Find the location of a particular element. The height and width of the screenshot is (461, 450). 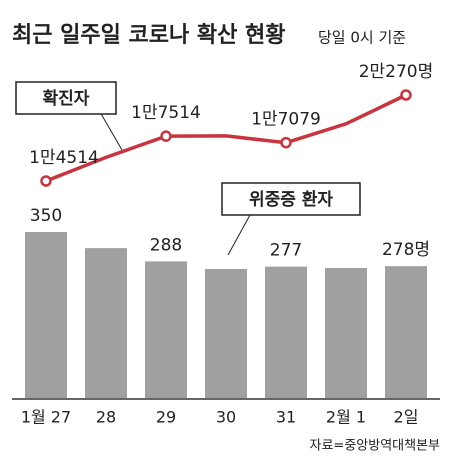

line-callout: 확진자 is located at coordinates (69, 116).